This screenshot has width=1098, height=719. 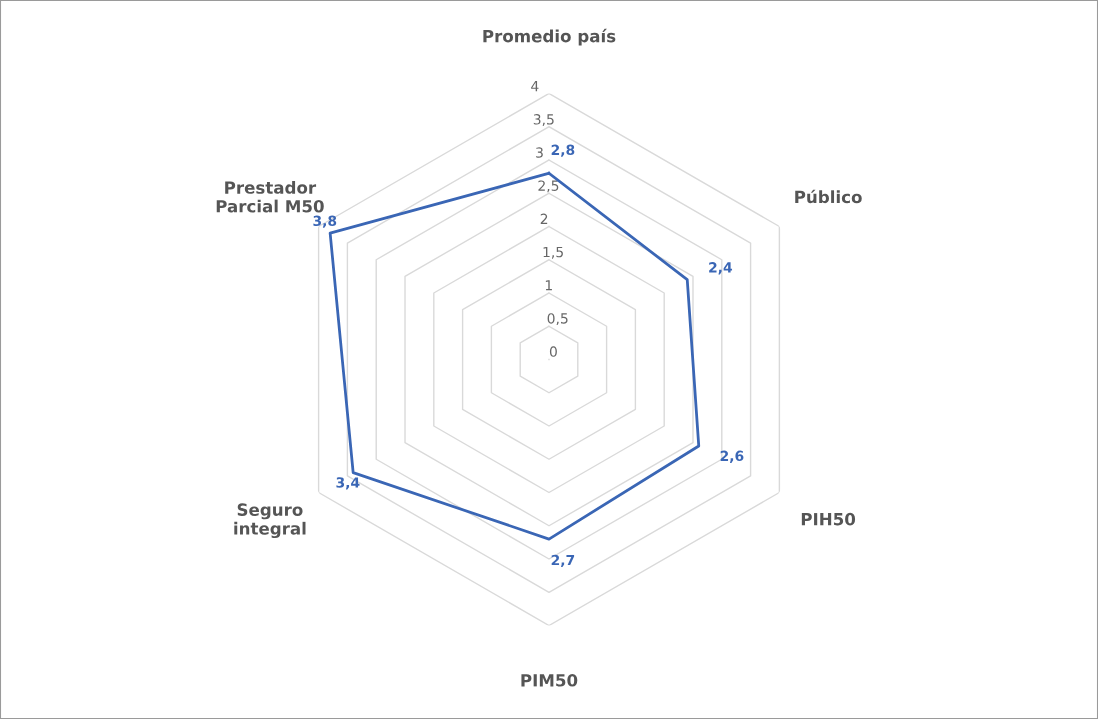 I want to click on spoke-label: Público, so click(x=828, y=196).